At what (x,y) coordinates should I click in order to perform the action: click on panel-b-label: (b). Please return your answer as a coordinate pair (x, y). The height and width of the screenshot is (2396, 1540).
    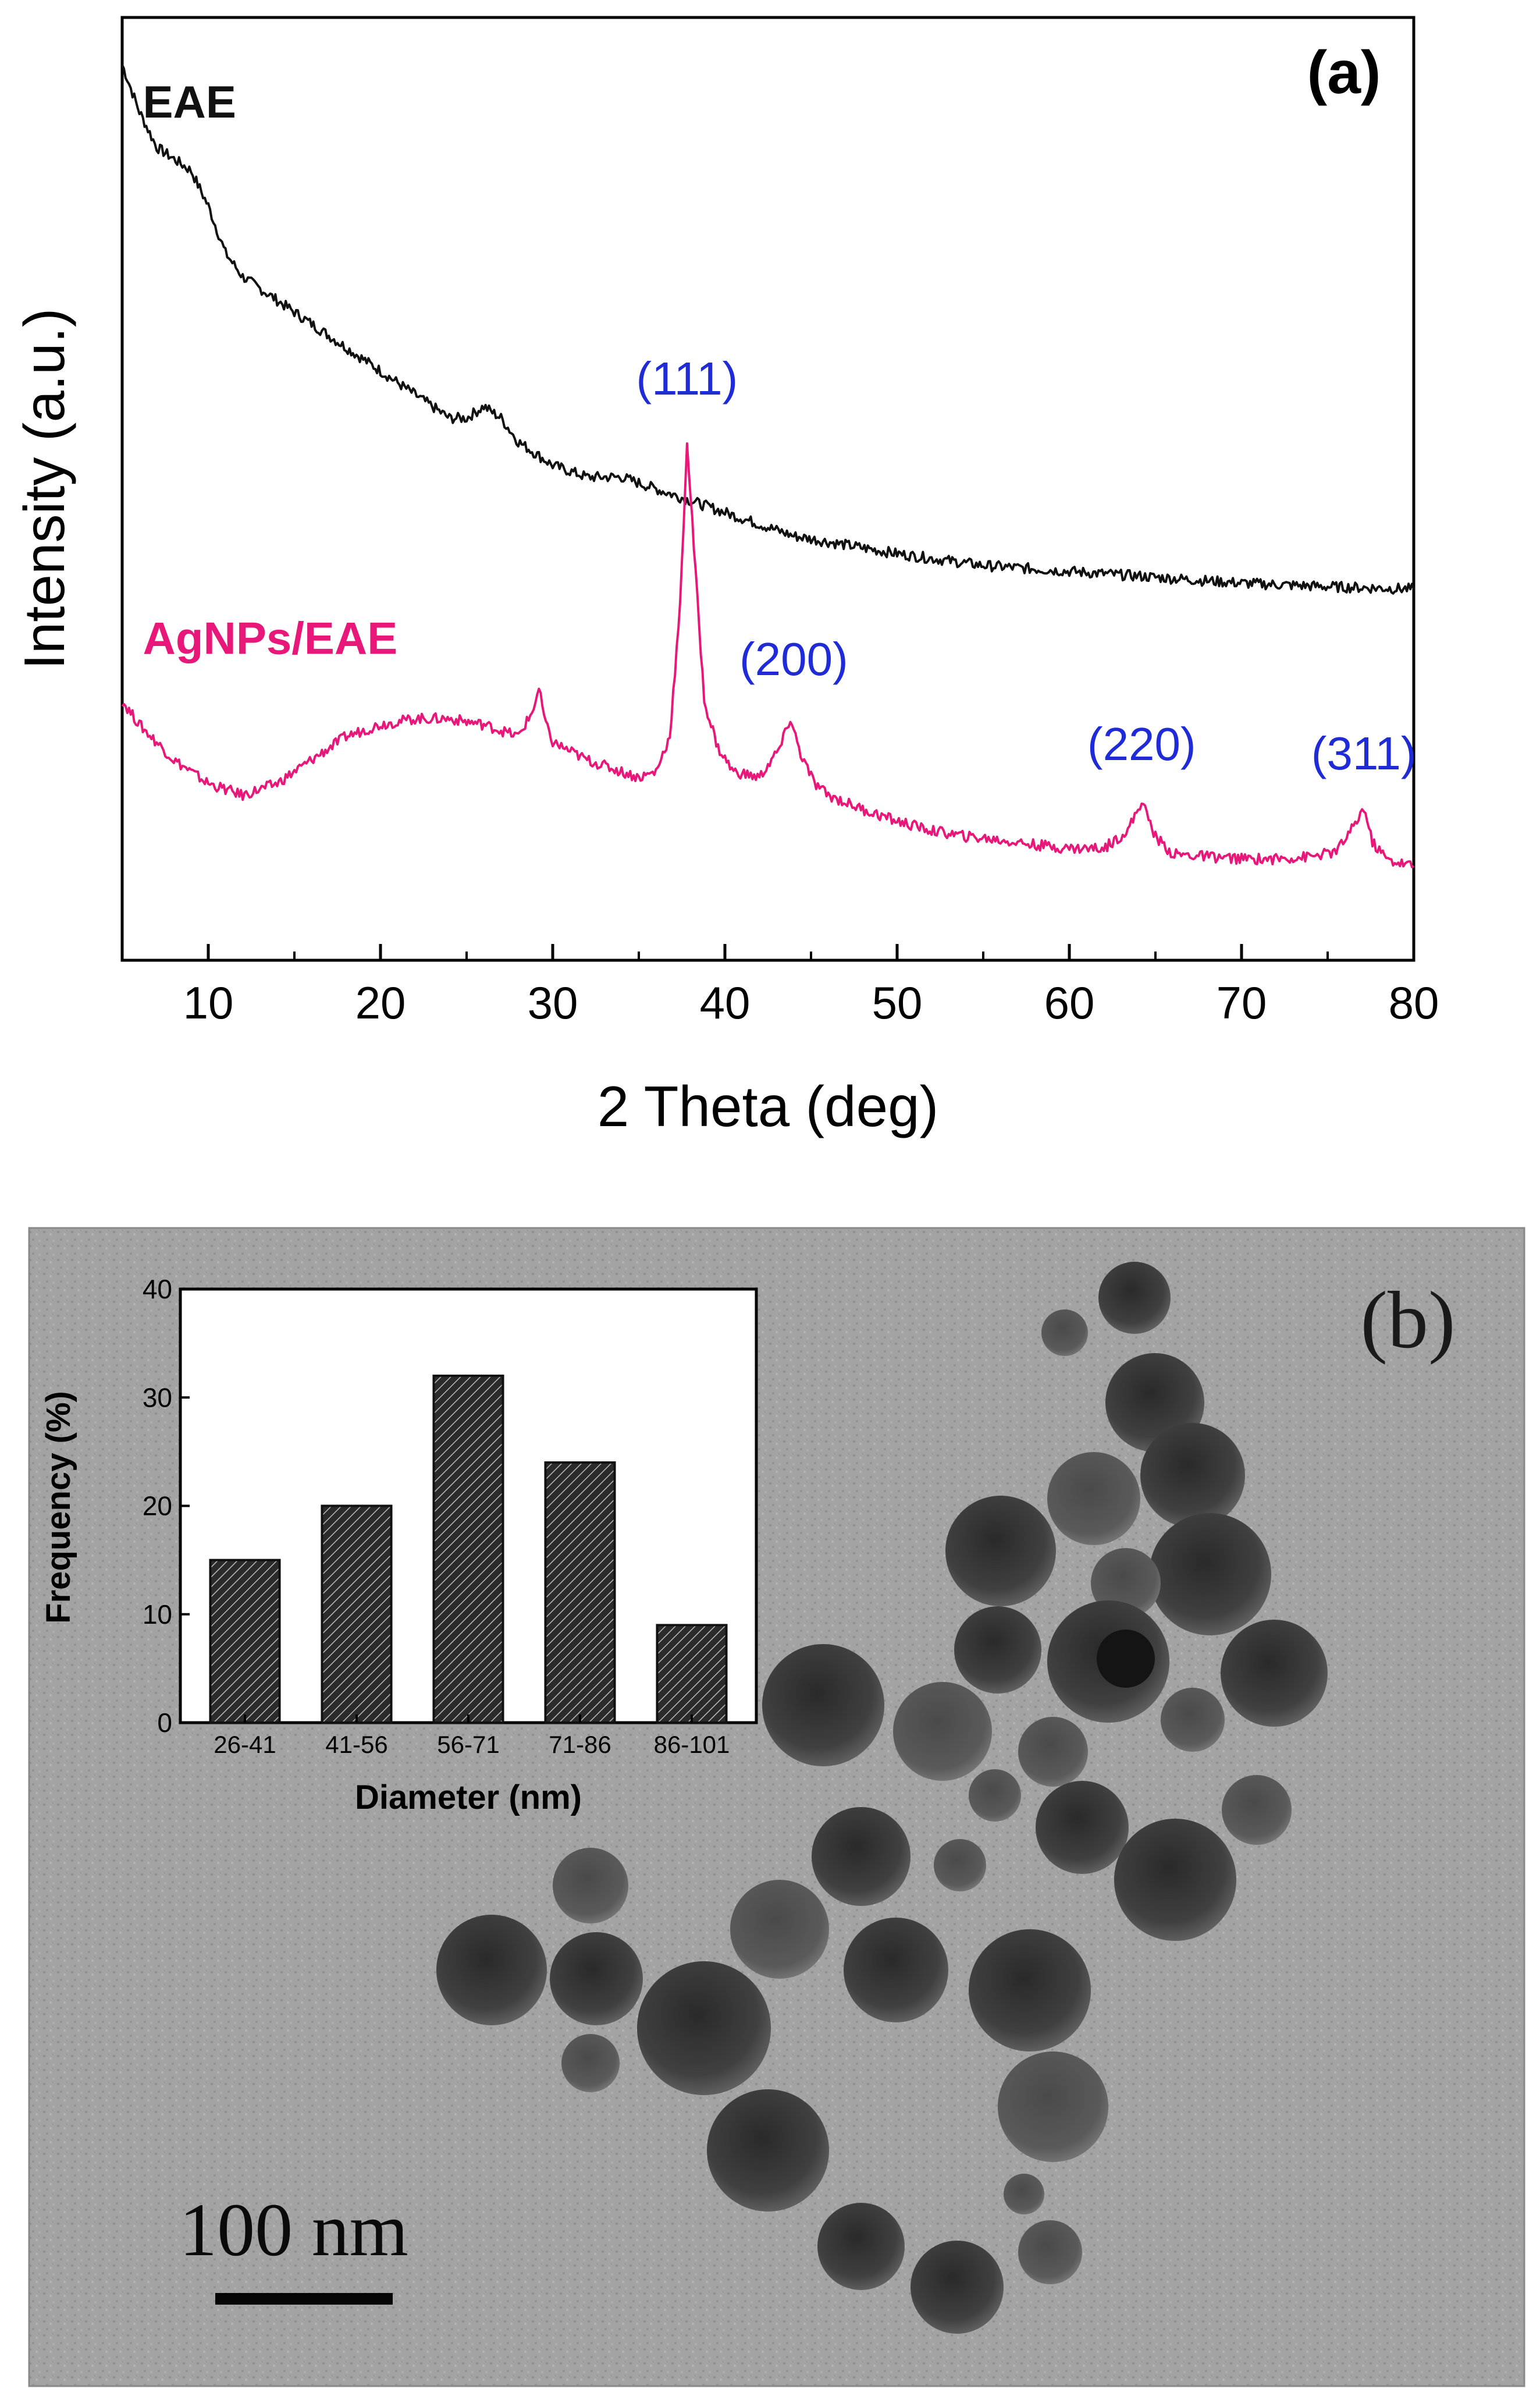
    Looking at the image, I should click on (1407, 1320).